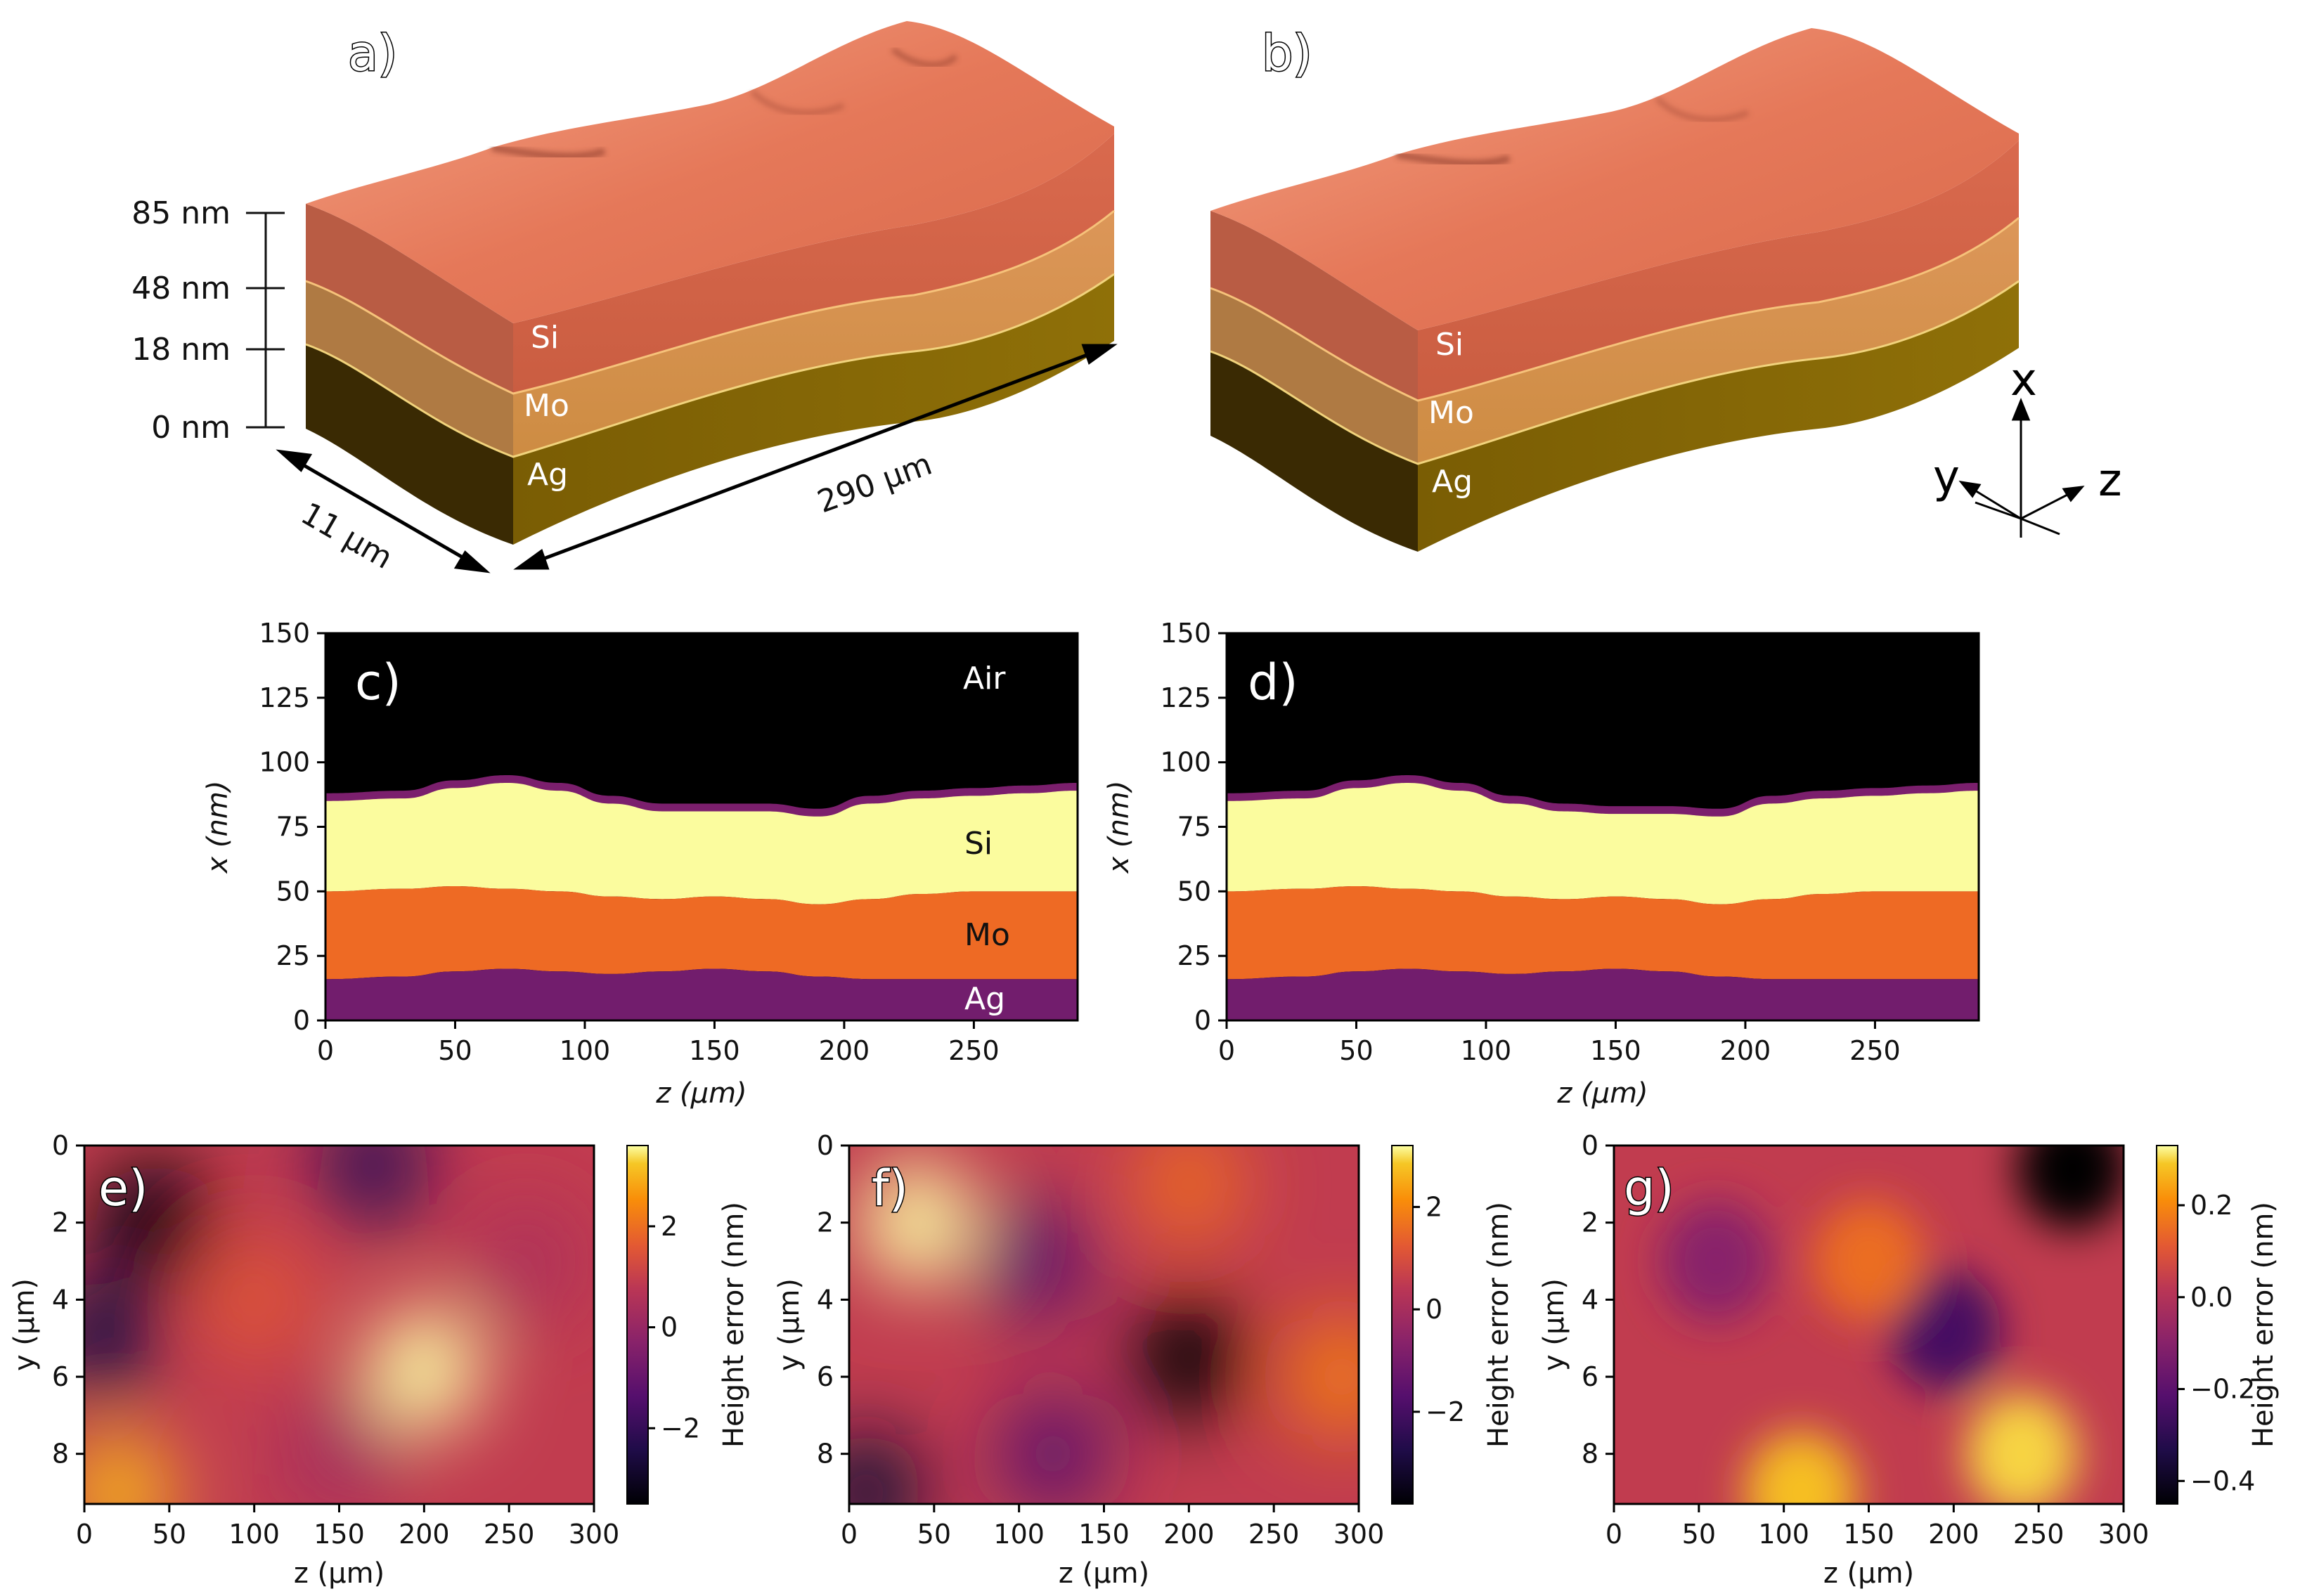 This screenshot has width=2300, height=1596. Describe the element at coordinates (347, 535) in the screenshot. I see `dim-label-width: 11 µm` at that location.